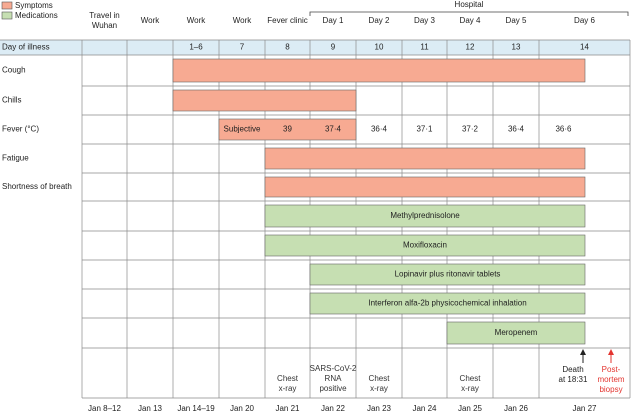  What do you see at coordinates (584, 408) in the screenshot?
I see `date-label-10: Jan 27` at bounding box center [584, 408].